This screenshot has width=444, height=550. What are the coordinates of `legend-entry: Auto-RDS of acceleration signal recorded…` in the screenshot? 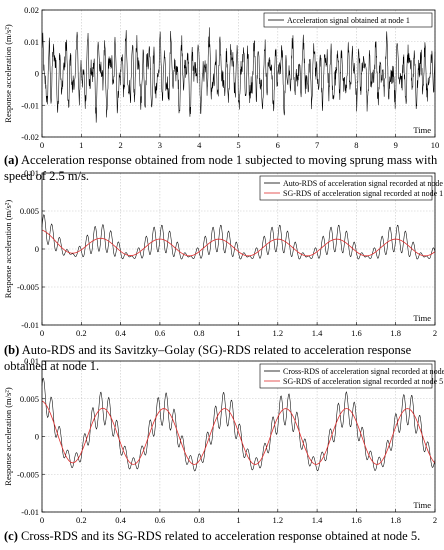 It's located at (363, 183).